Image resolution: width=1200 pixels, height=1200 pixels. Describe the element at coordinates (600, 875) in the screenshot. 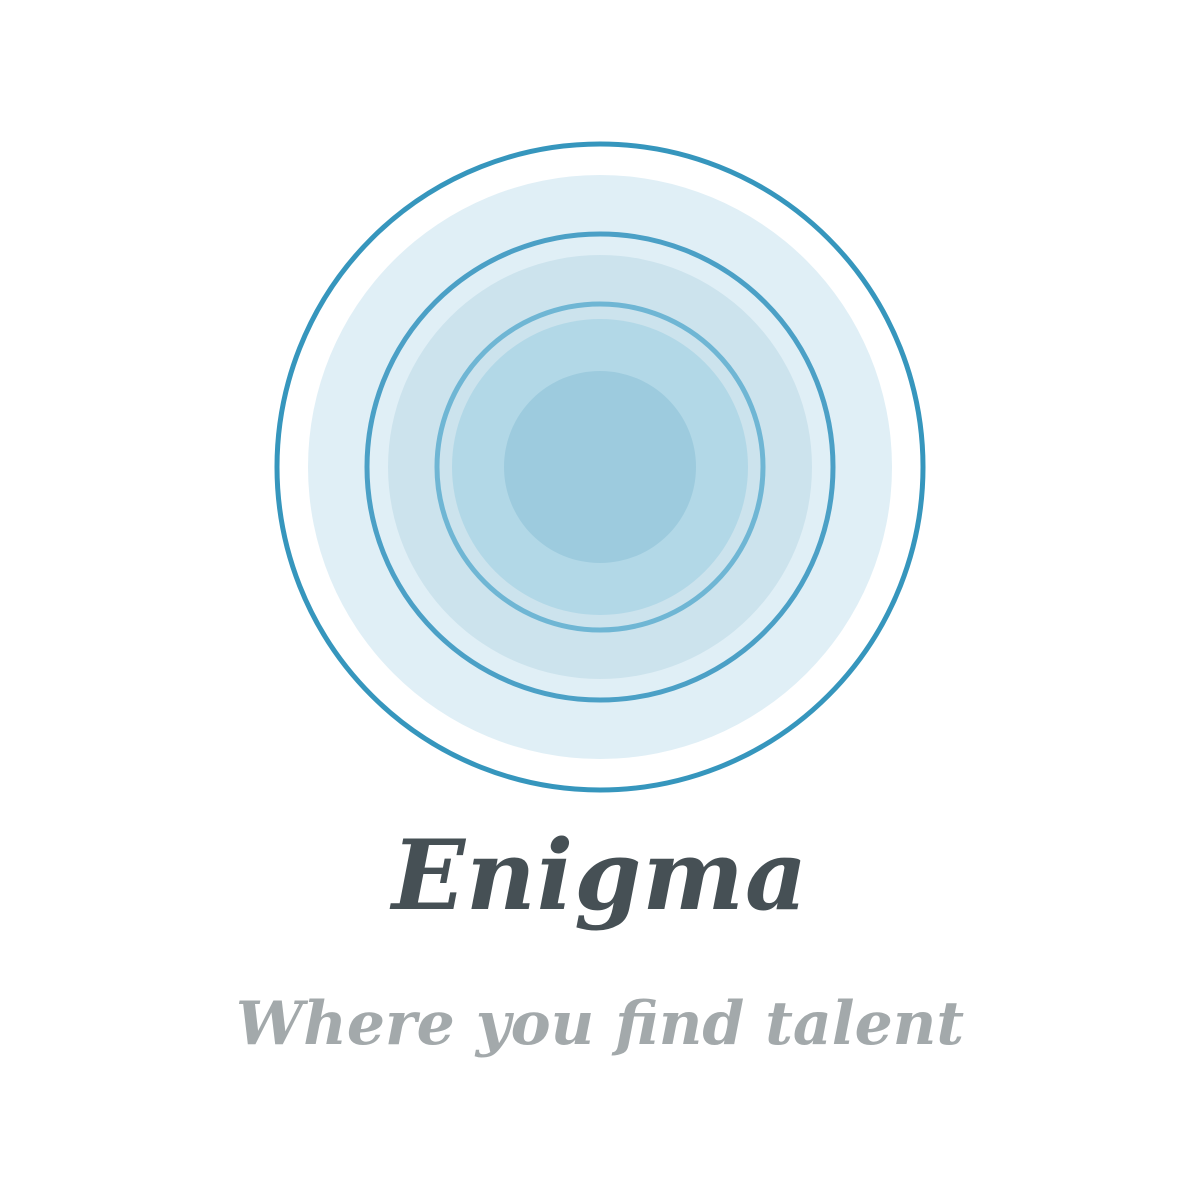

I see `brand-name: Enigma` at that location.